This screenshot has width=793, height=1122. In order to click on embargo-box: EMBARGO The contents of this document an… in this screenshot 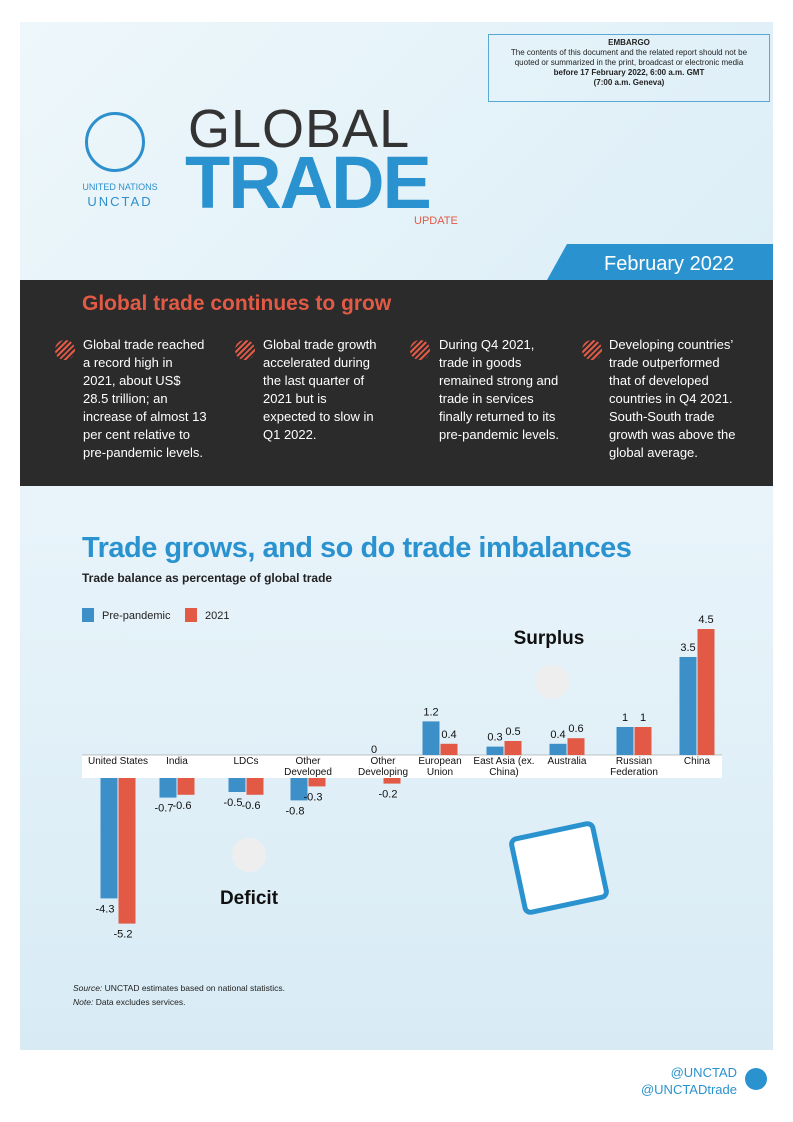, I will do `click(629, 68)`.